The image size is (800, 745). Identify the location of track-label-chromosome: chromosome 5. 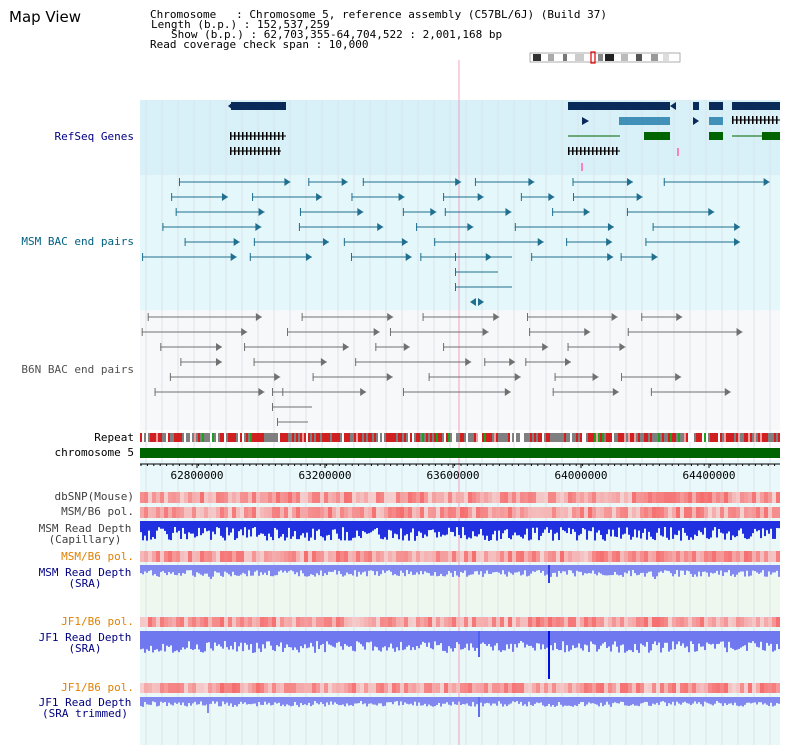
(94, 452).